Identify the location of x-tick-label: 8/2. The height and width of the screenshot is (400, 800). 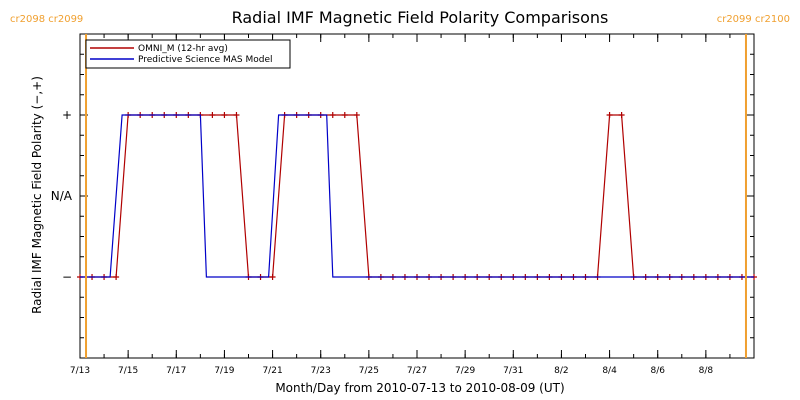
(561, 371).